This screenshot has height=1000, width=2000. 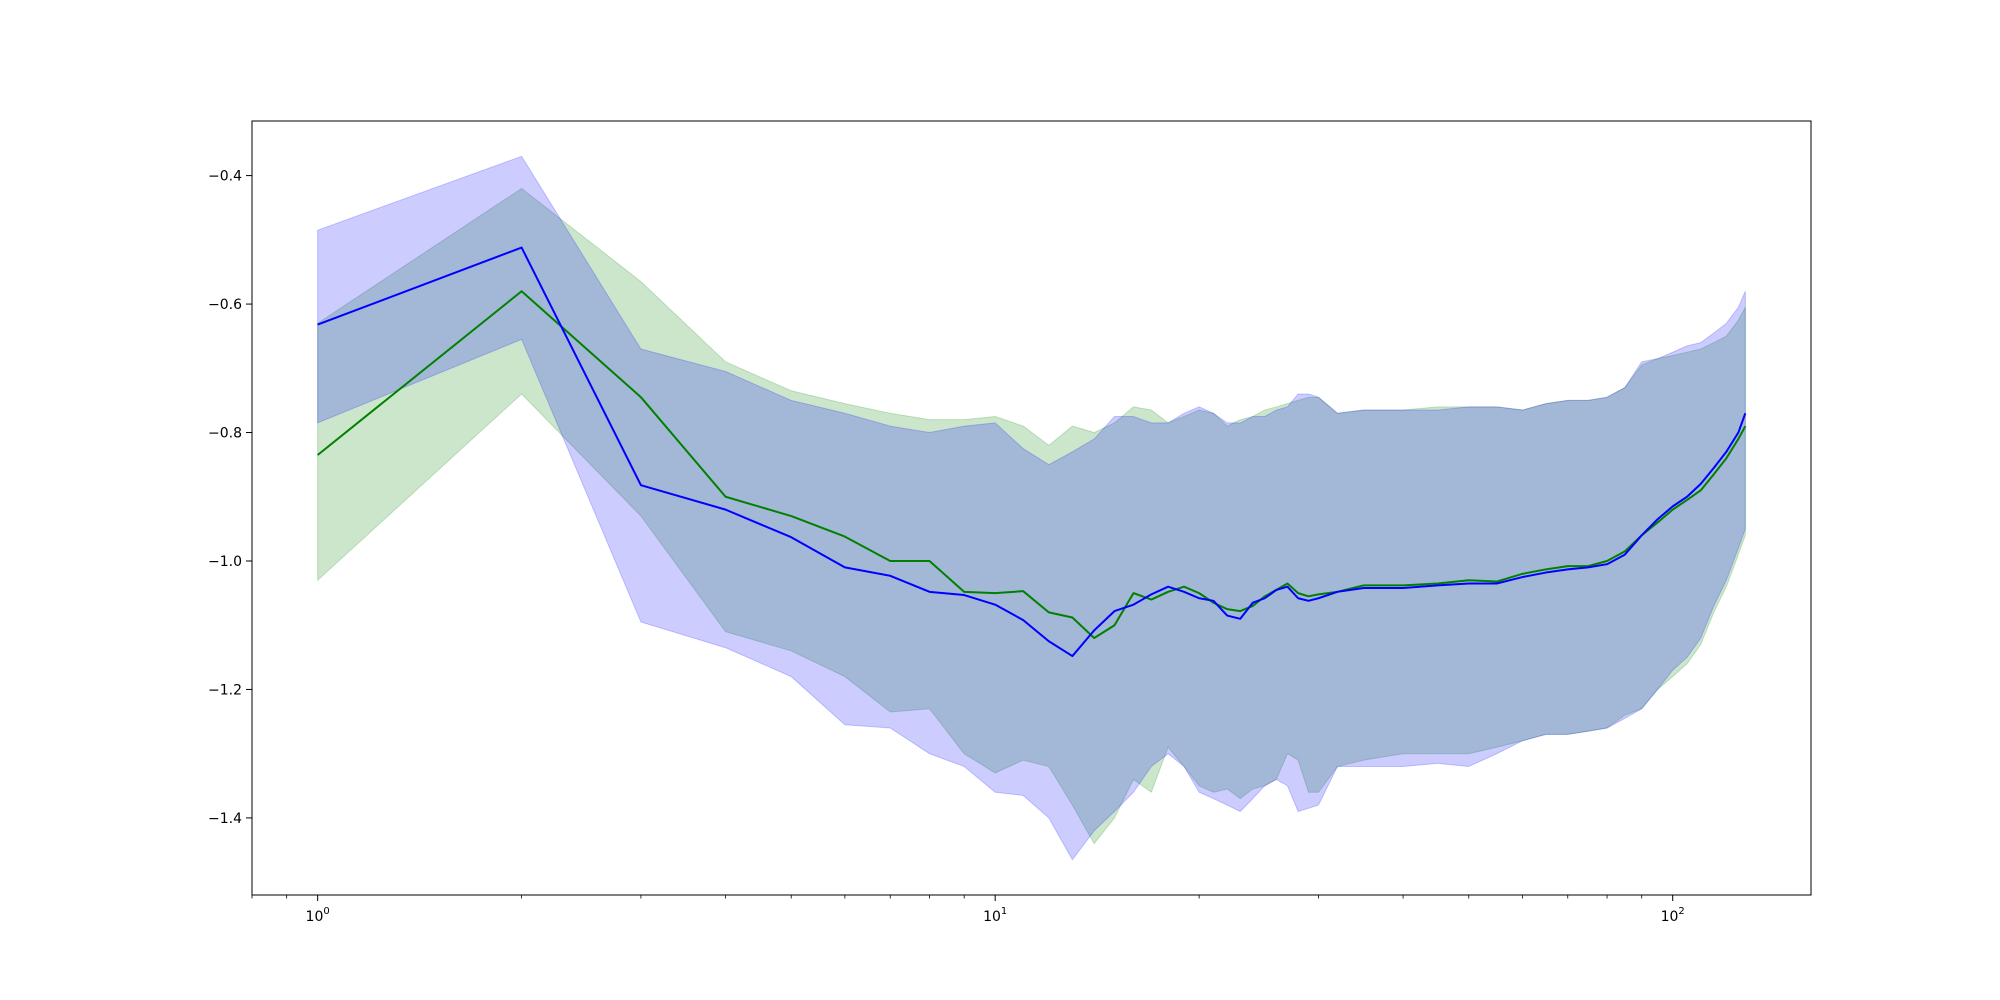 What do you see at coordinates (225, 690) in the screenshot?
I see `y-tick-label: −1.2` at bounding box center [225, 690].